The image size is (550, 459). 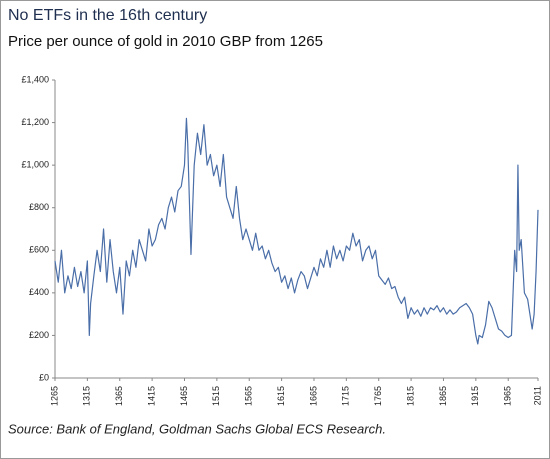 I want to click on x-tick-label: 1765, so click(x=378, y=396).